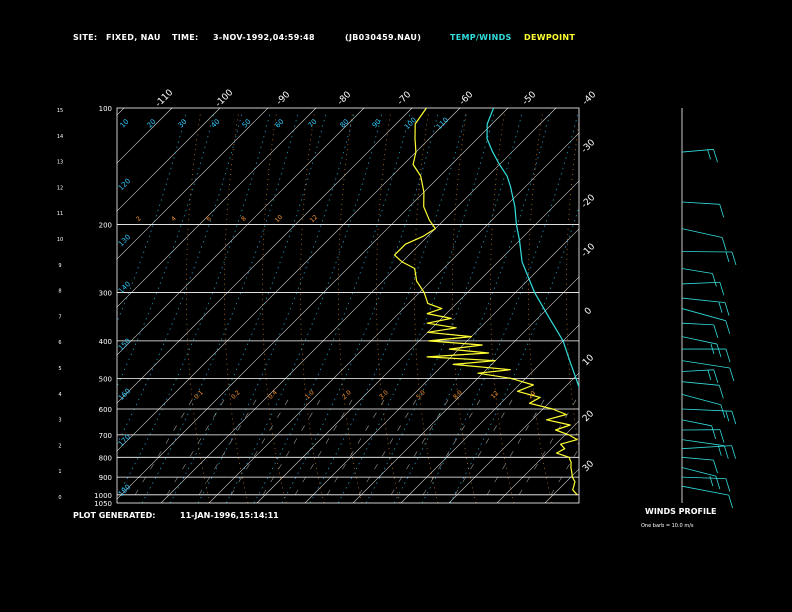  Describe the element at coordinates (105, 410) in the screenshot. I see `pressure-tick-label: 600` at that location.